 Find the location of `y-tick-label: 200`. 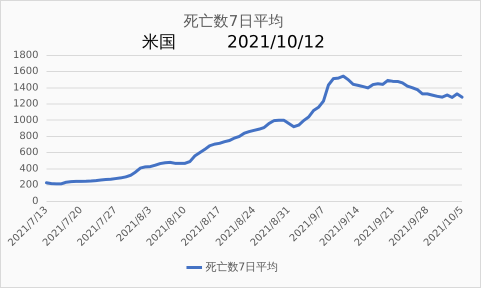

y-tick-label: 200 is located at coordinates (28, 185).